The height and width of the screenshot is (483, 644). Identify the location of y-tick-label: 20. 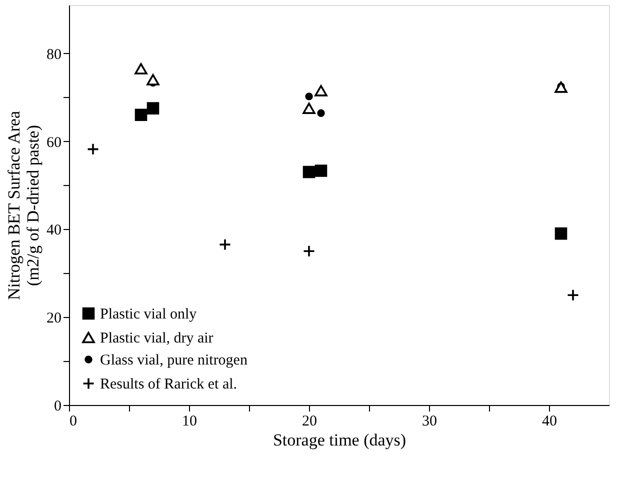
(54, 318).